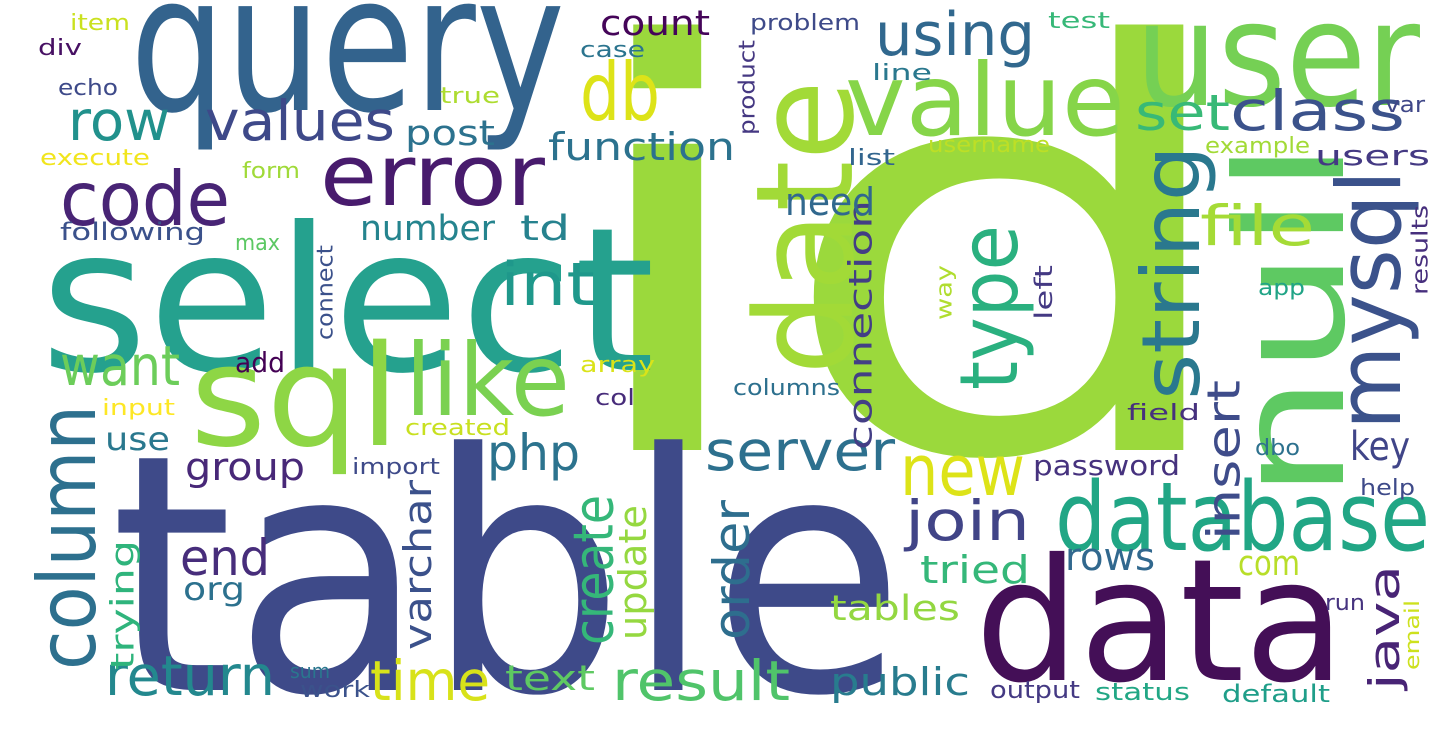 This screenshot has width=1454, height=735. Describe the element at coordinates (1412, 635) in the screenshot. I see `word: email` at that location.